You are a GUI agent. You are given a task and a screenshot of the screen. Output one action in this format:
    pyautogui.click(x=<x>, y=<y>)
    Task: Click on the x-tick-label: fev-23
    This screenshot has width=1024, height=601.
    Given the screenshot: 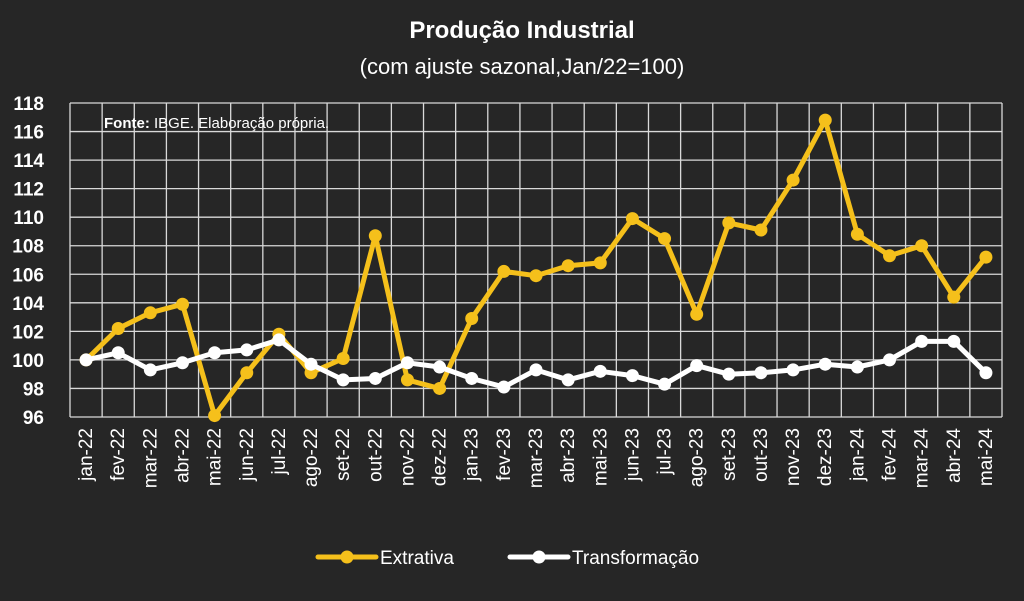 What is the action you would take?
    pyautogui.click(x=504, y=454)
    